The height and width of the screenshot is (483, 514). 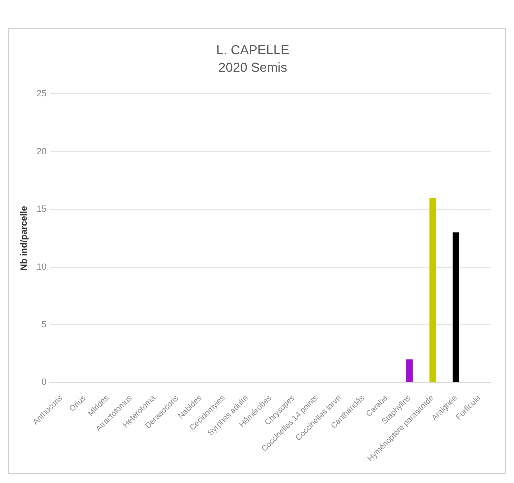 What do you see at coordinates (41, 151) in the screenshot?
I see `y-tick-label: 20` at bounding box center [41, 151].